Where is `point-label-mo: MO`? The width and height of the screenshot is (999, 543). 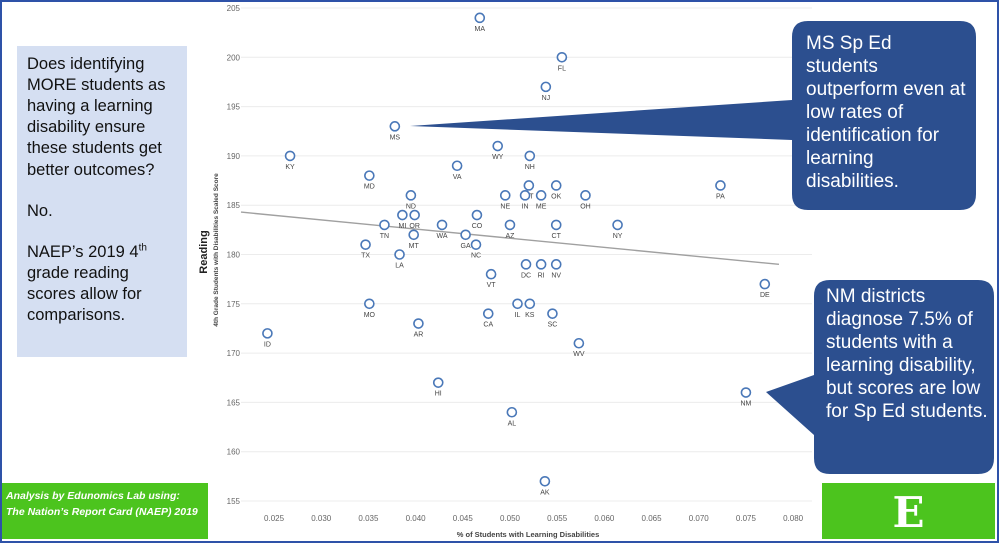 point-label-mo: MO is located at coordinates (370, 315).